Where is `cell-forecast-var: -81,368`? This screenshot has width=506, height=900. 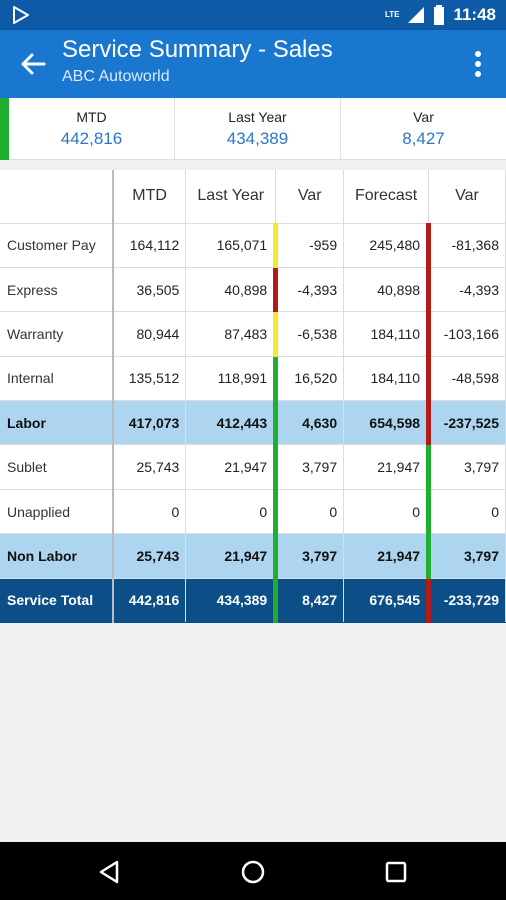 cell-forecast-var: -81,368 is located at coordinates (466, 245).